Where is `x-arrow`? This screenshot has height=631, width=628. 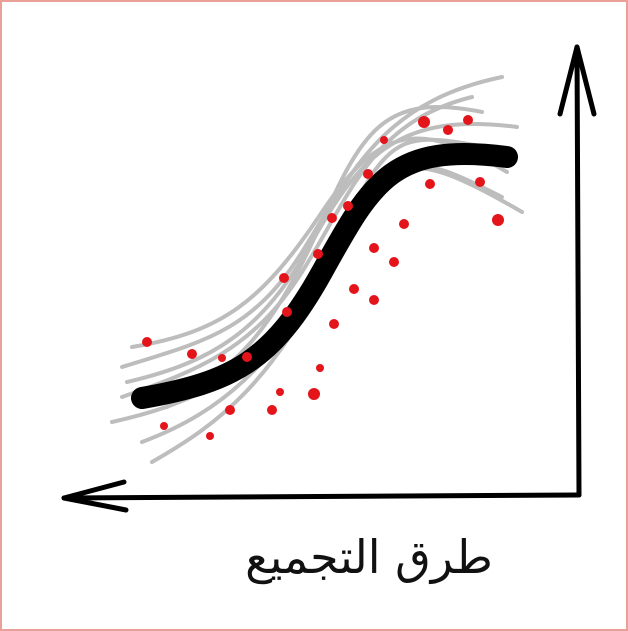
x-arrow is located at coordinates (95, 496).